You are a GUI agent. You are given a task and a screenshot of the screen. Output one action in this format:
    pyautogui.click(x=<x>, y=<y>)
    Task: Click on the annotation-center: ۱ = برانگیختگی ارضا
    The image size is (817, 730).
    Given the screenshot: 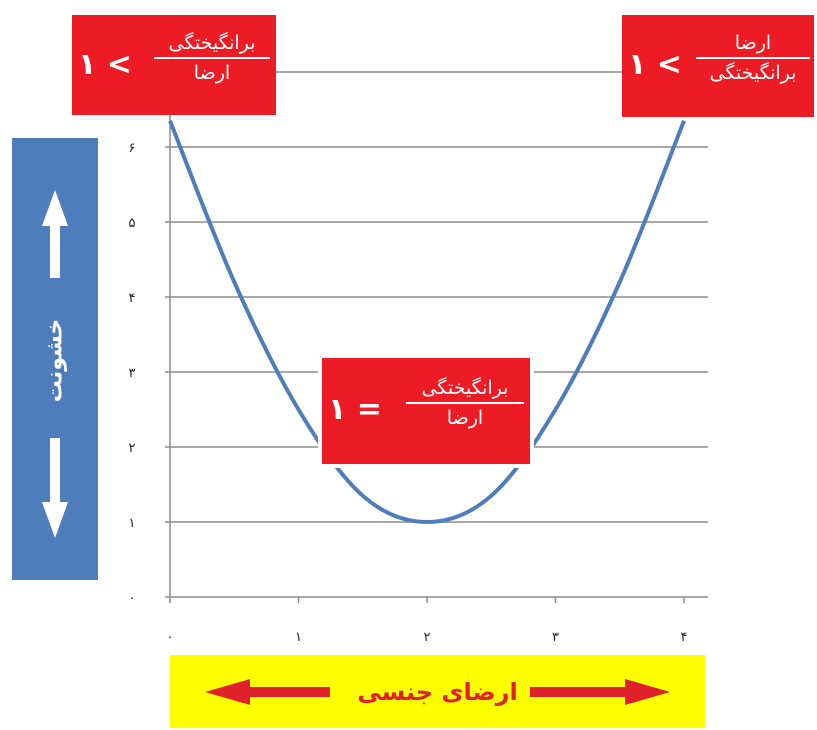 What is the action you would take?
    pyautogui.click(x=426, y=411)
    